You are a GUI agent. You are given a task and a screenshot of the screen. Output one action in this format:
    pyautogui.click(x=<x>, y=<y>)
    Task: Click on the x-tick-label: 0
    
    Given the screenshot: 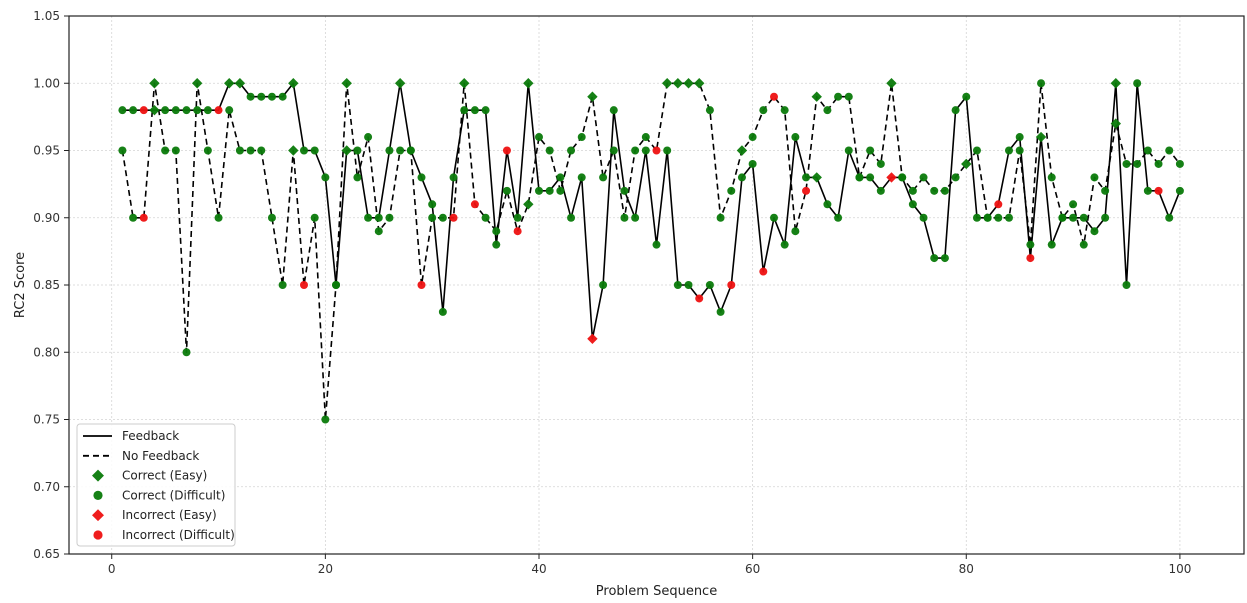 What is the action you would take?
    pyautogui.click(x=112, y=569)
    